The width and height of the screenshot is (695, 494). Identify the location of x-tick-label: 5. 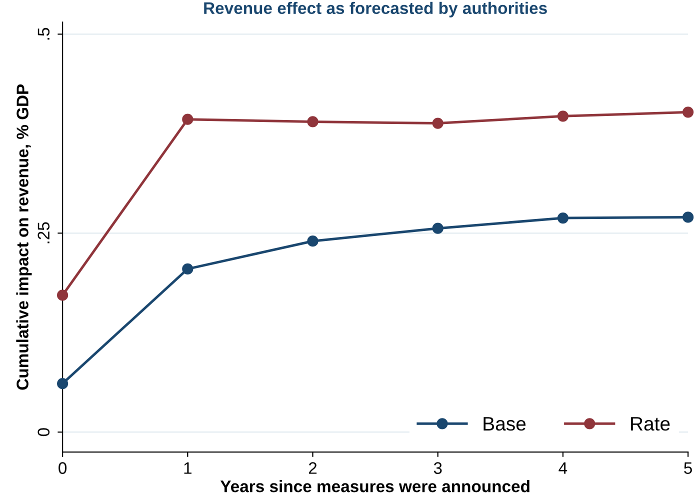
(688, 468).